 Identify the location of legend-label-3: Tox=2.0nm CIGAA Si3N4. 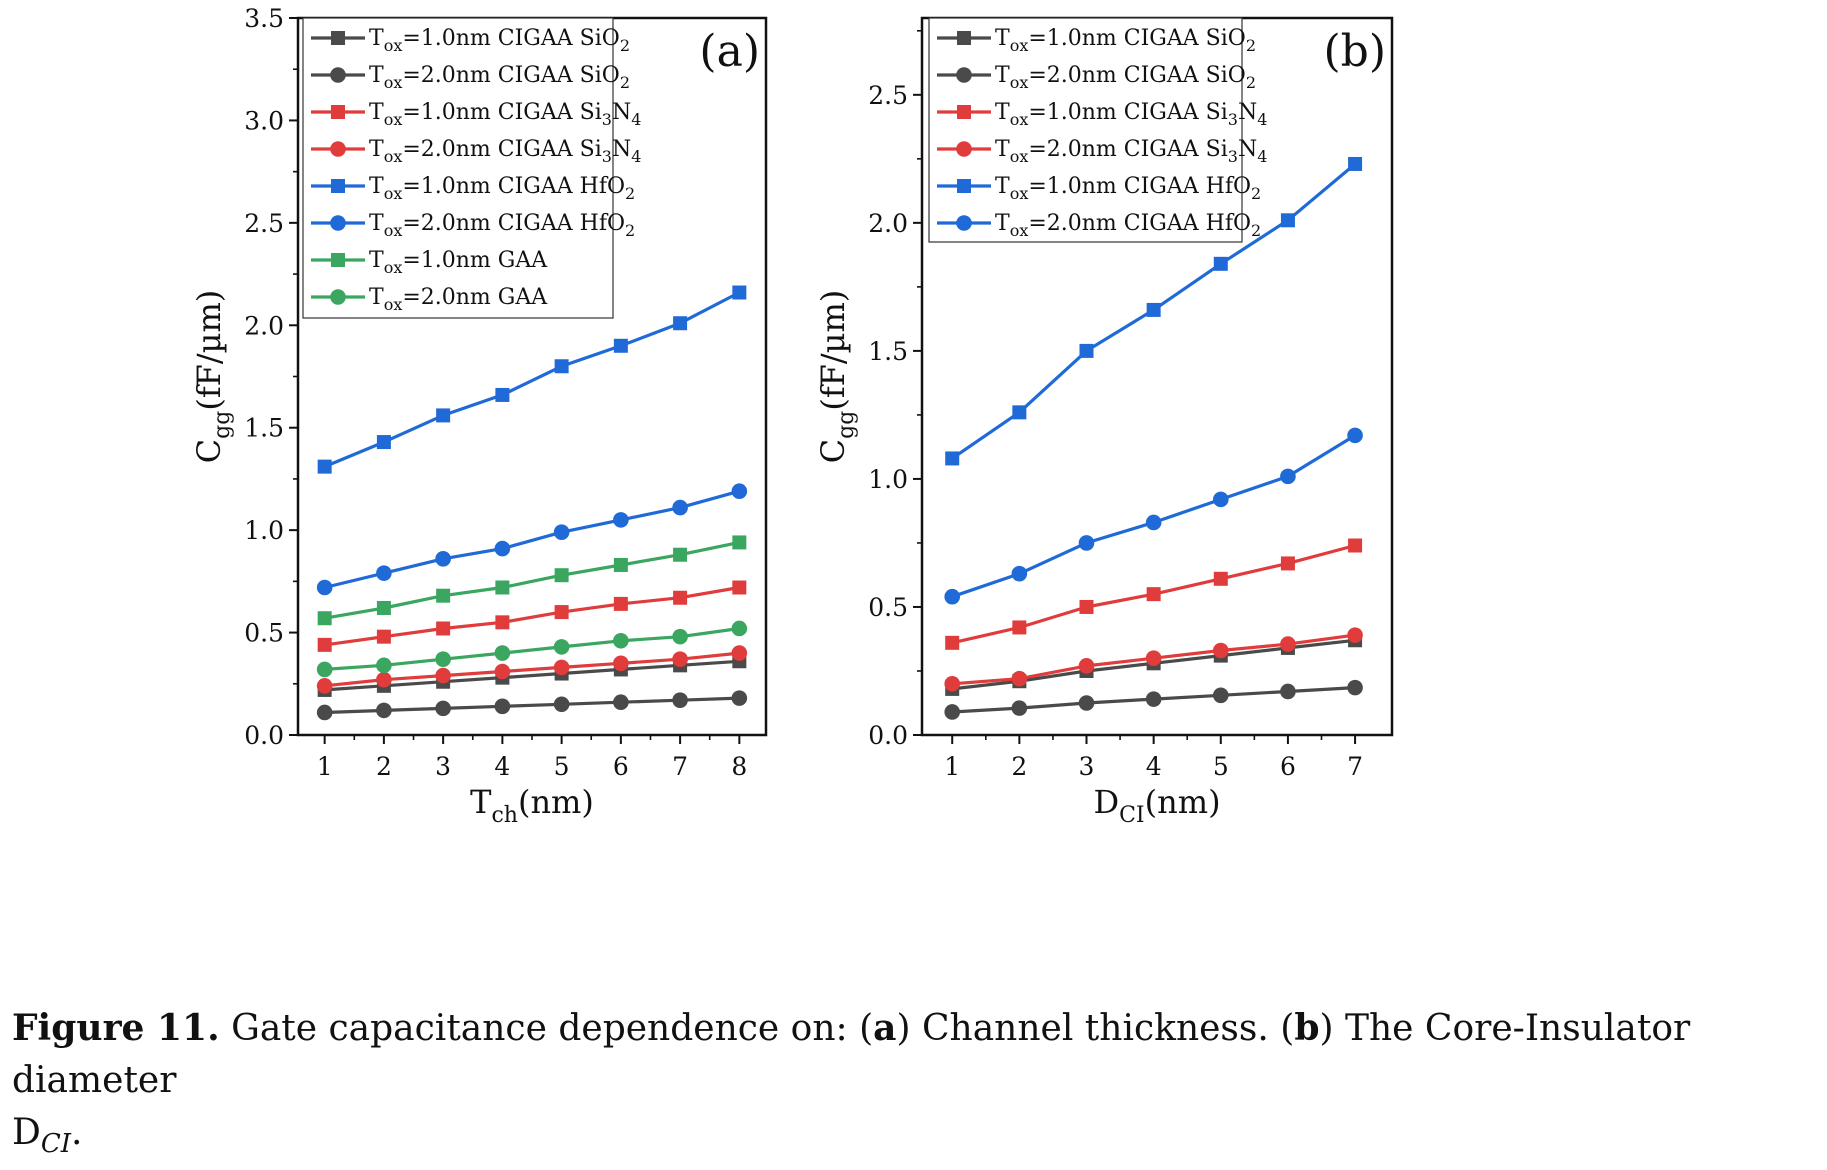
(1131, 151).